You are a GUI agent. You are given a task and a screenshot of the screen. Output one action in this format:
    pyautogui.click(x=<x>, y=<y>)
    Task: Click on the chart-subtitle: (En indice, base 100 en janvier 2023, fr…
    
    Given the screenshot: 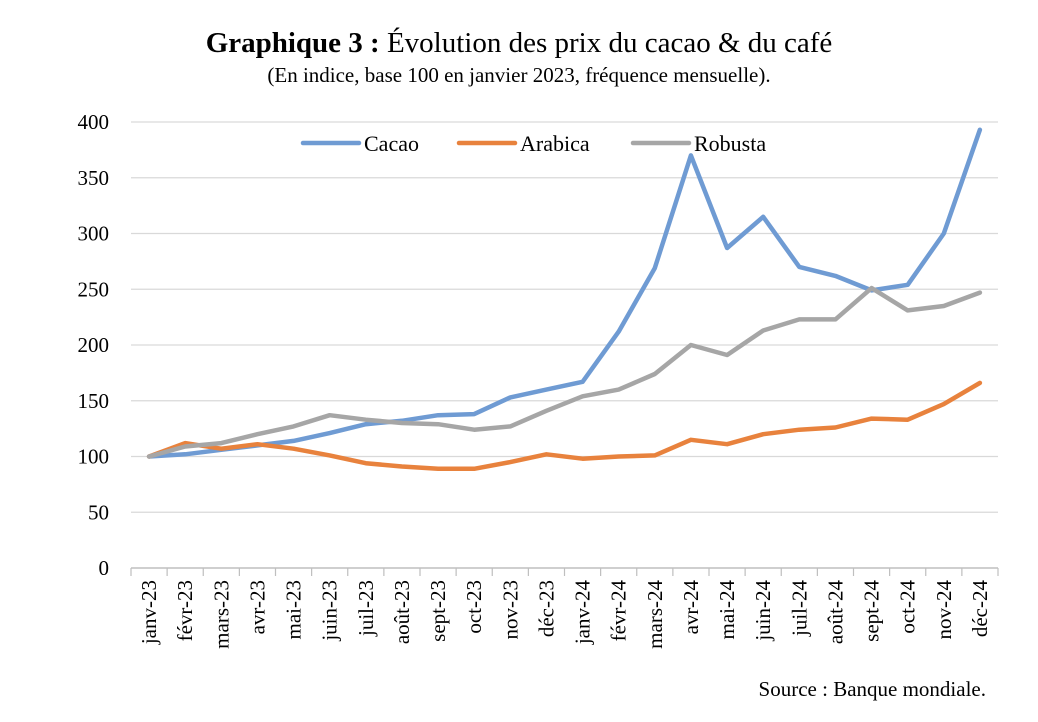 What is the action you would take?
    pyautogui.click(x=519, y=75)
    